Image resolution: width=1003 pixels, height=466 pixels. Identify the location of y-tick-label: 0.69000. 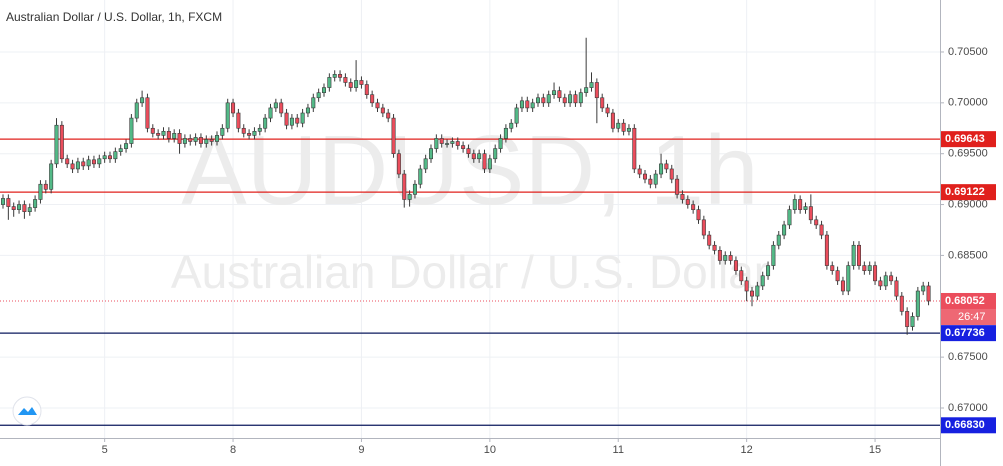
(968, 204).